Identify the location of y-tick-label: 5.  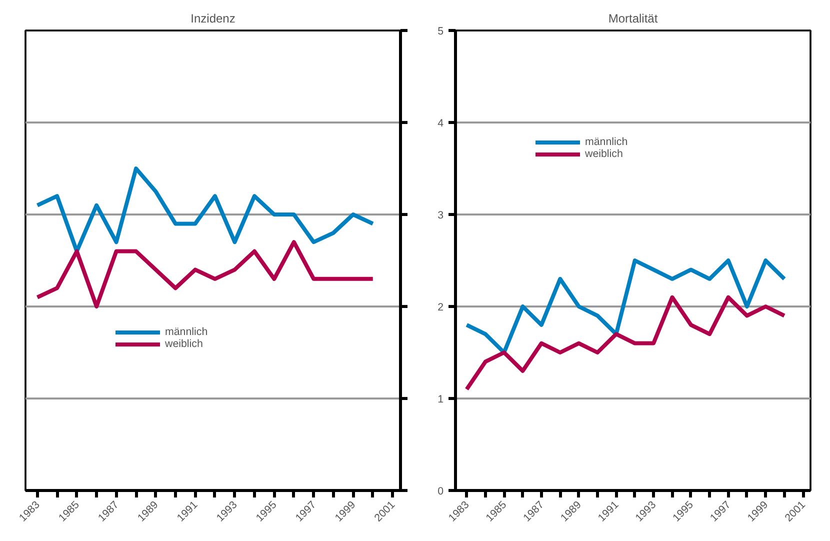
(441, 32).